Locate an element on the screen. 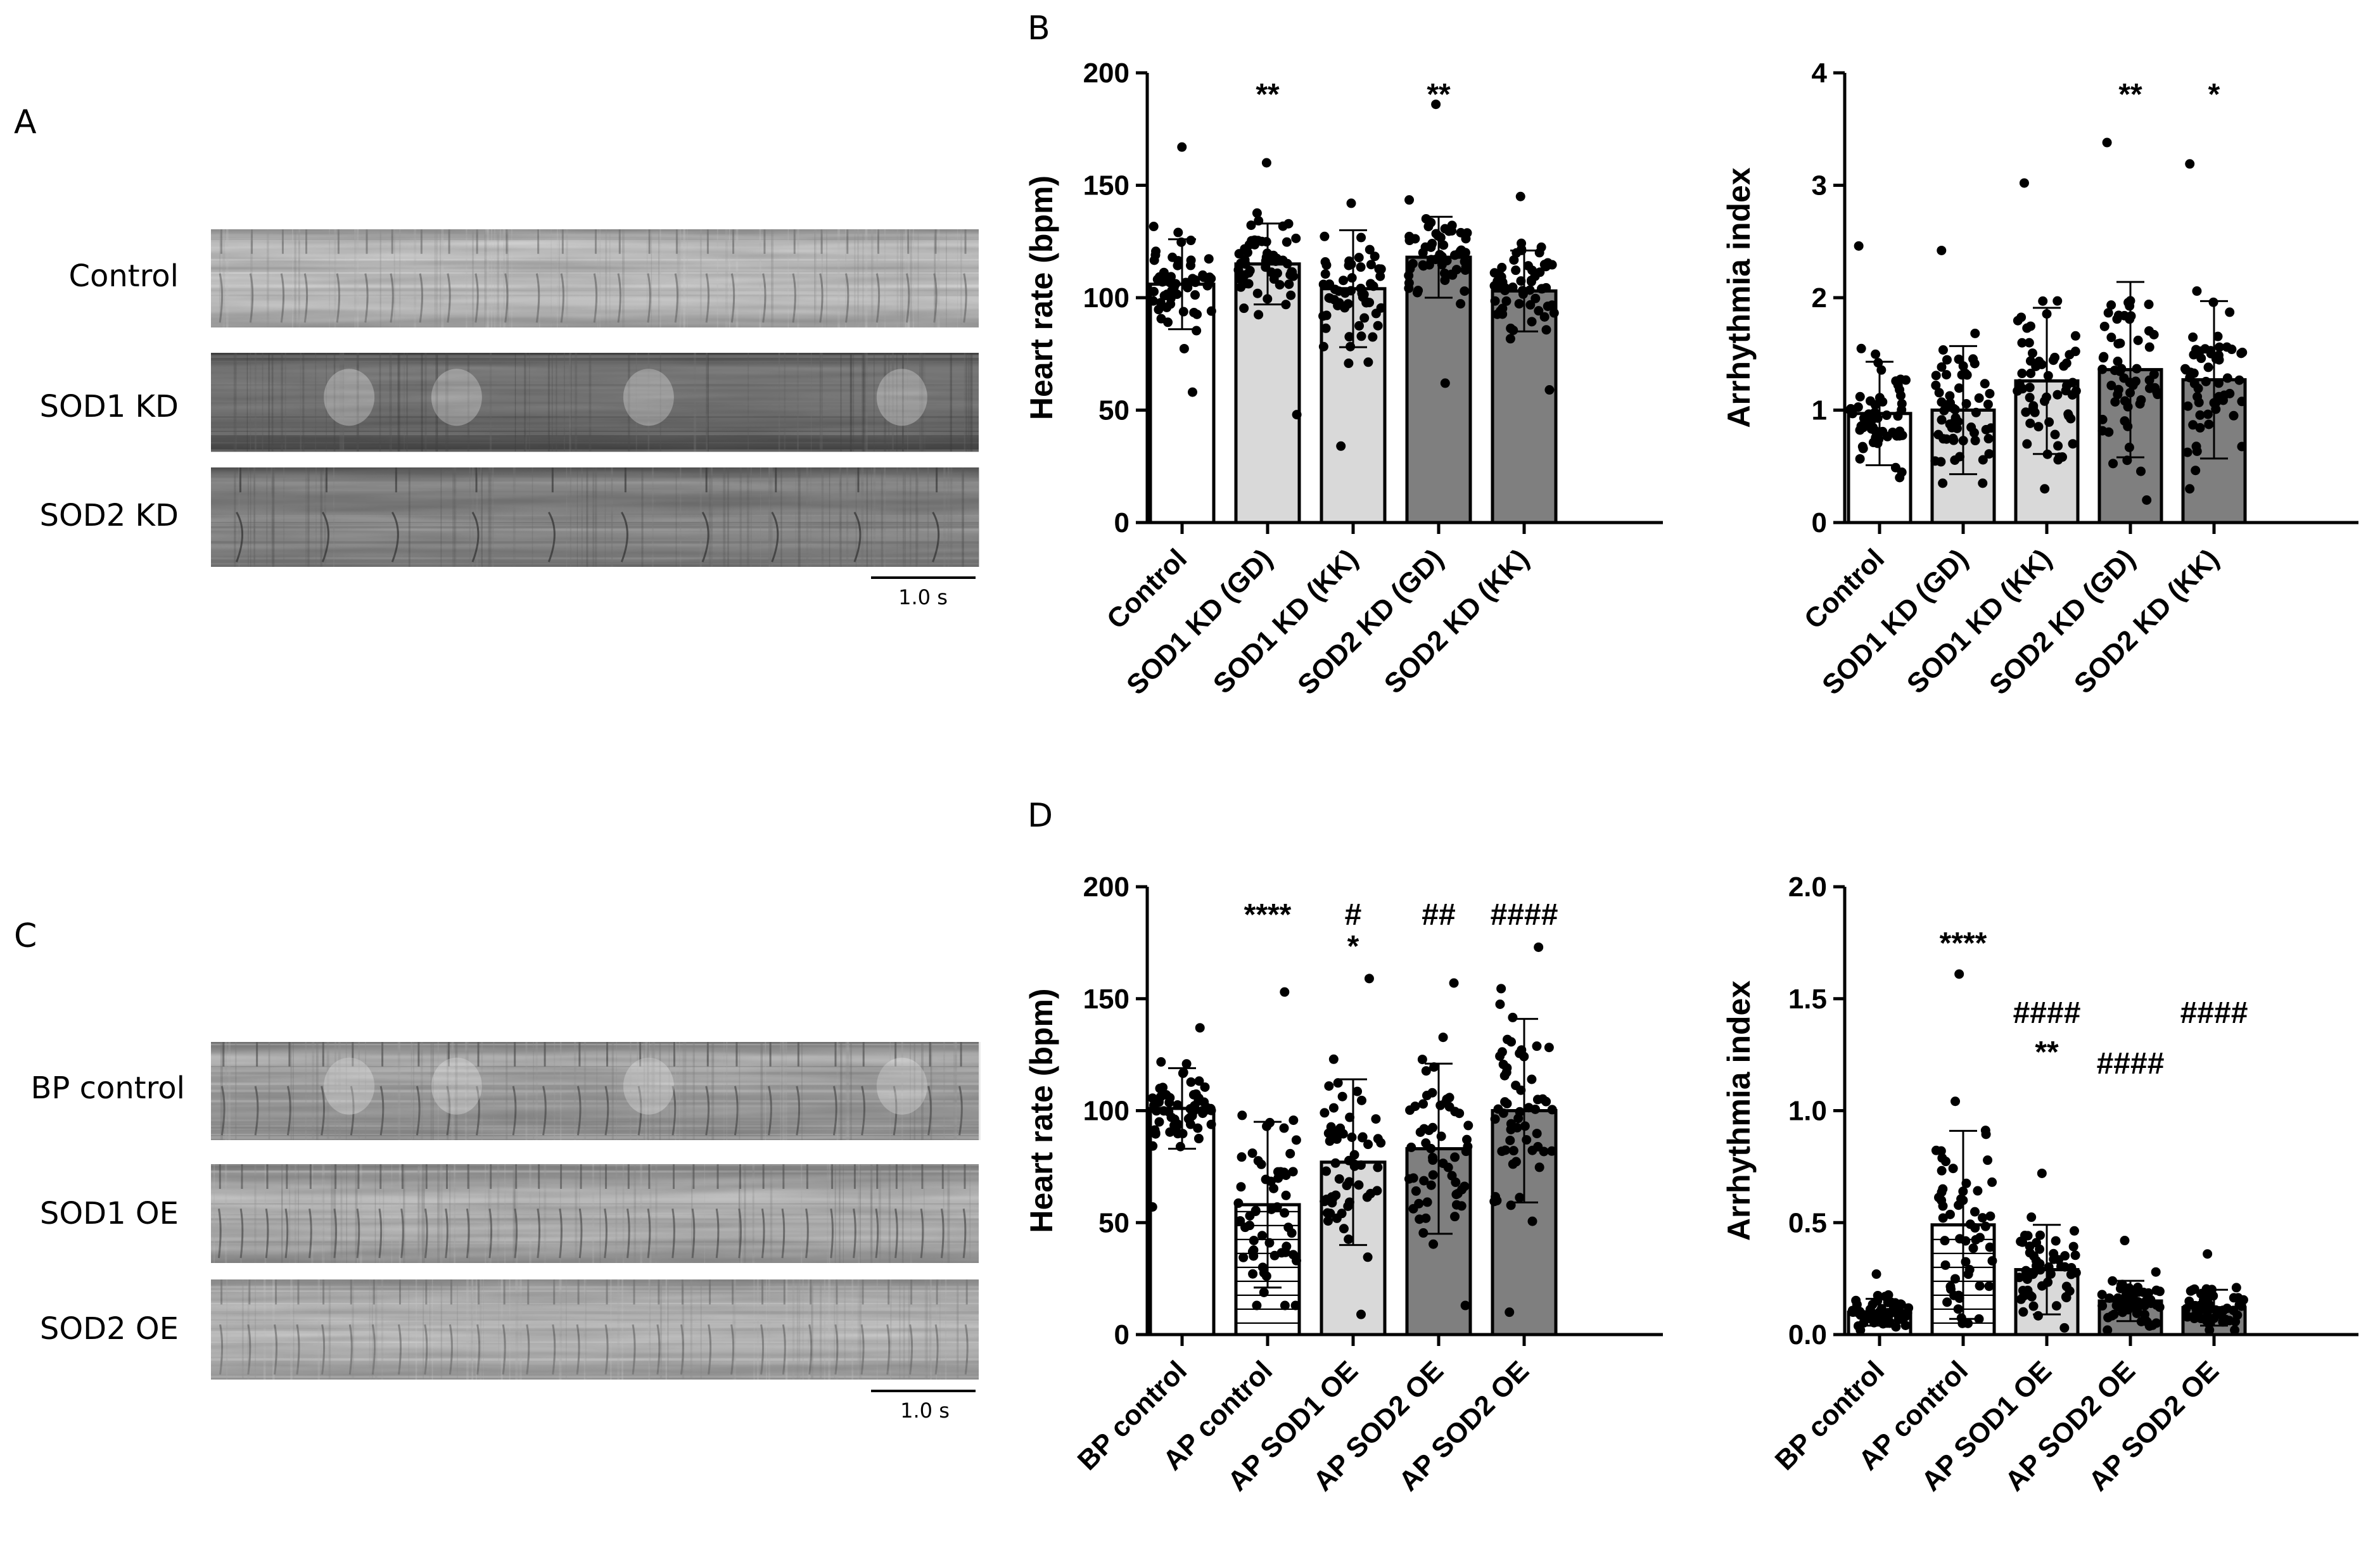 The height and width of the screenshot is (1555, 2380). kymograph-sod2-oe is located at coordinates (595, 1329).